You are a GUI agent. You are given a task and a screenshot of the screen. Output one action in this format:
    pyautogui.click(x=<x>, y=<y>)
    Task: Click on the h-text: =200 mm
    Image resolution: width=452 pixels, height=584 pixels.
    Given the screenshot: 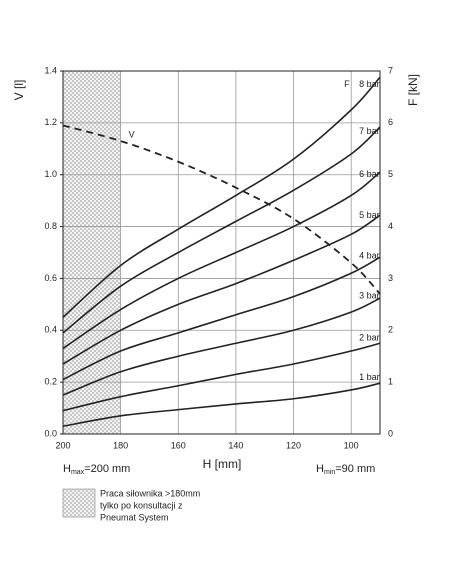 What is the action you would take?
    pyautogui.click(x=107, y=469)
    